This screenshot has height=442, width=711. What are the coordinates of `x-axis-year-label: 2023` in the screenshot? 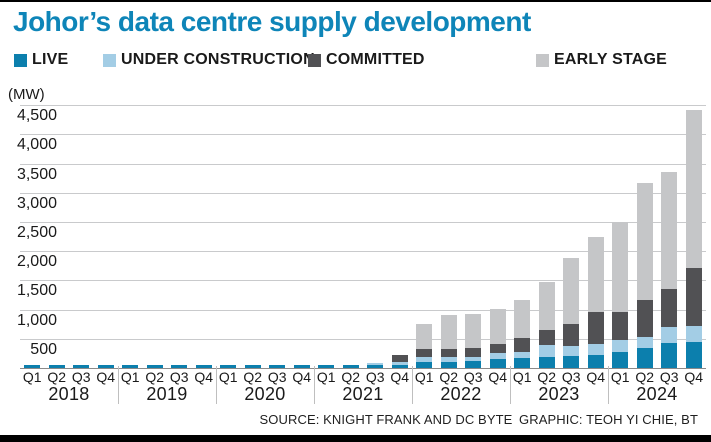 It's located at (559, 394).